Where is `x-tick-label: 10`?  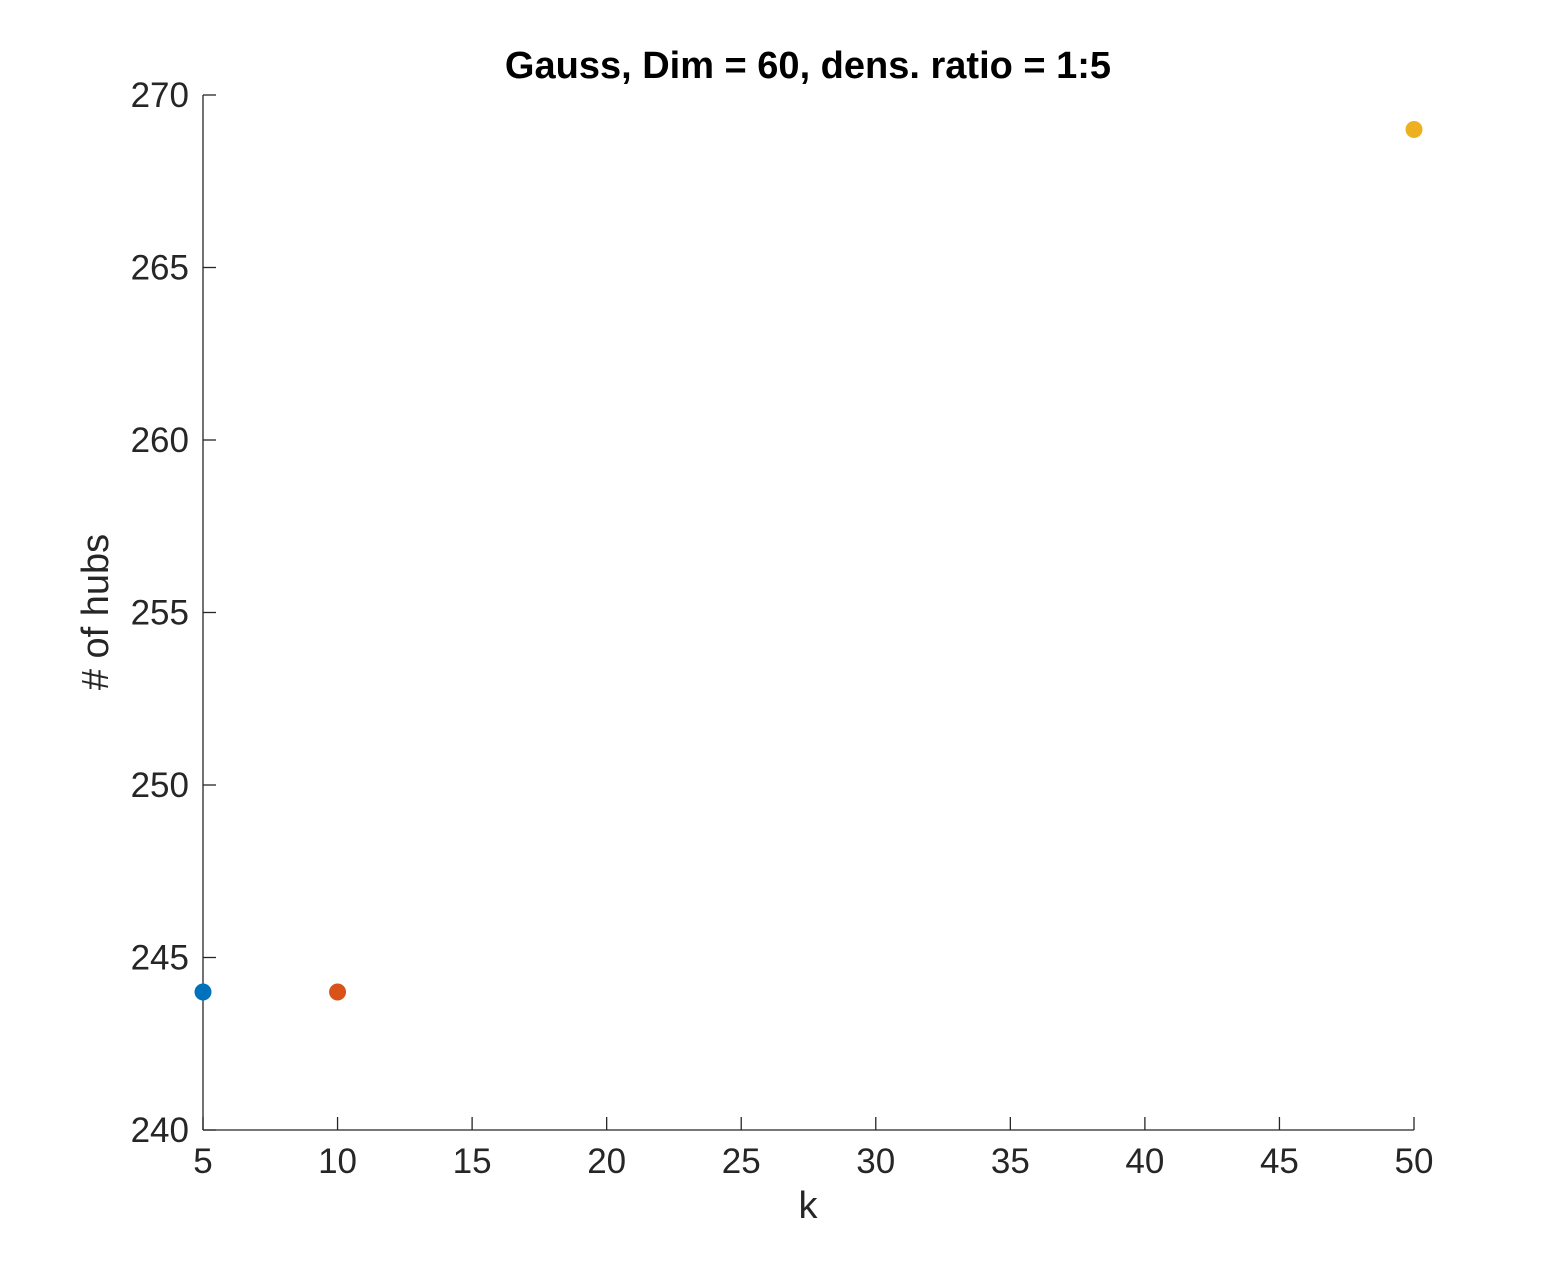
x-tick-label: 10 is located at coordinates (337, 1161).